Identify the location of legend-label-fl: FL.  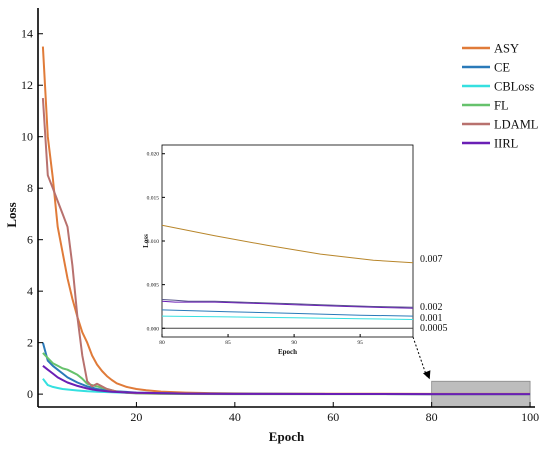
(501, 106).